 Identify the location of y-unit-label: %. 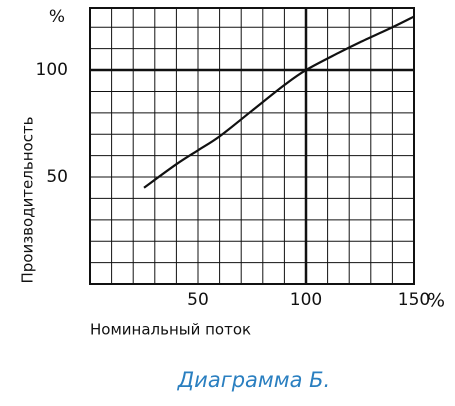
(57, 17).